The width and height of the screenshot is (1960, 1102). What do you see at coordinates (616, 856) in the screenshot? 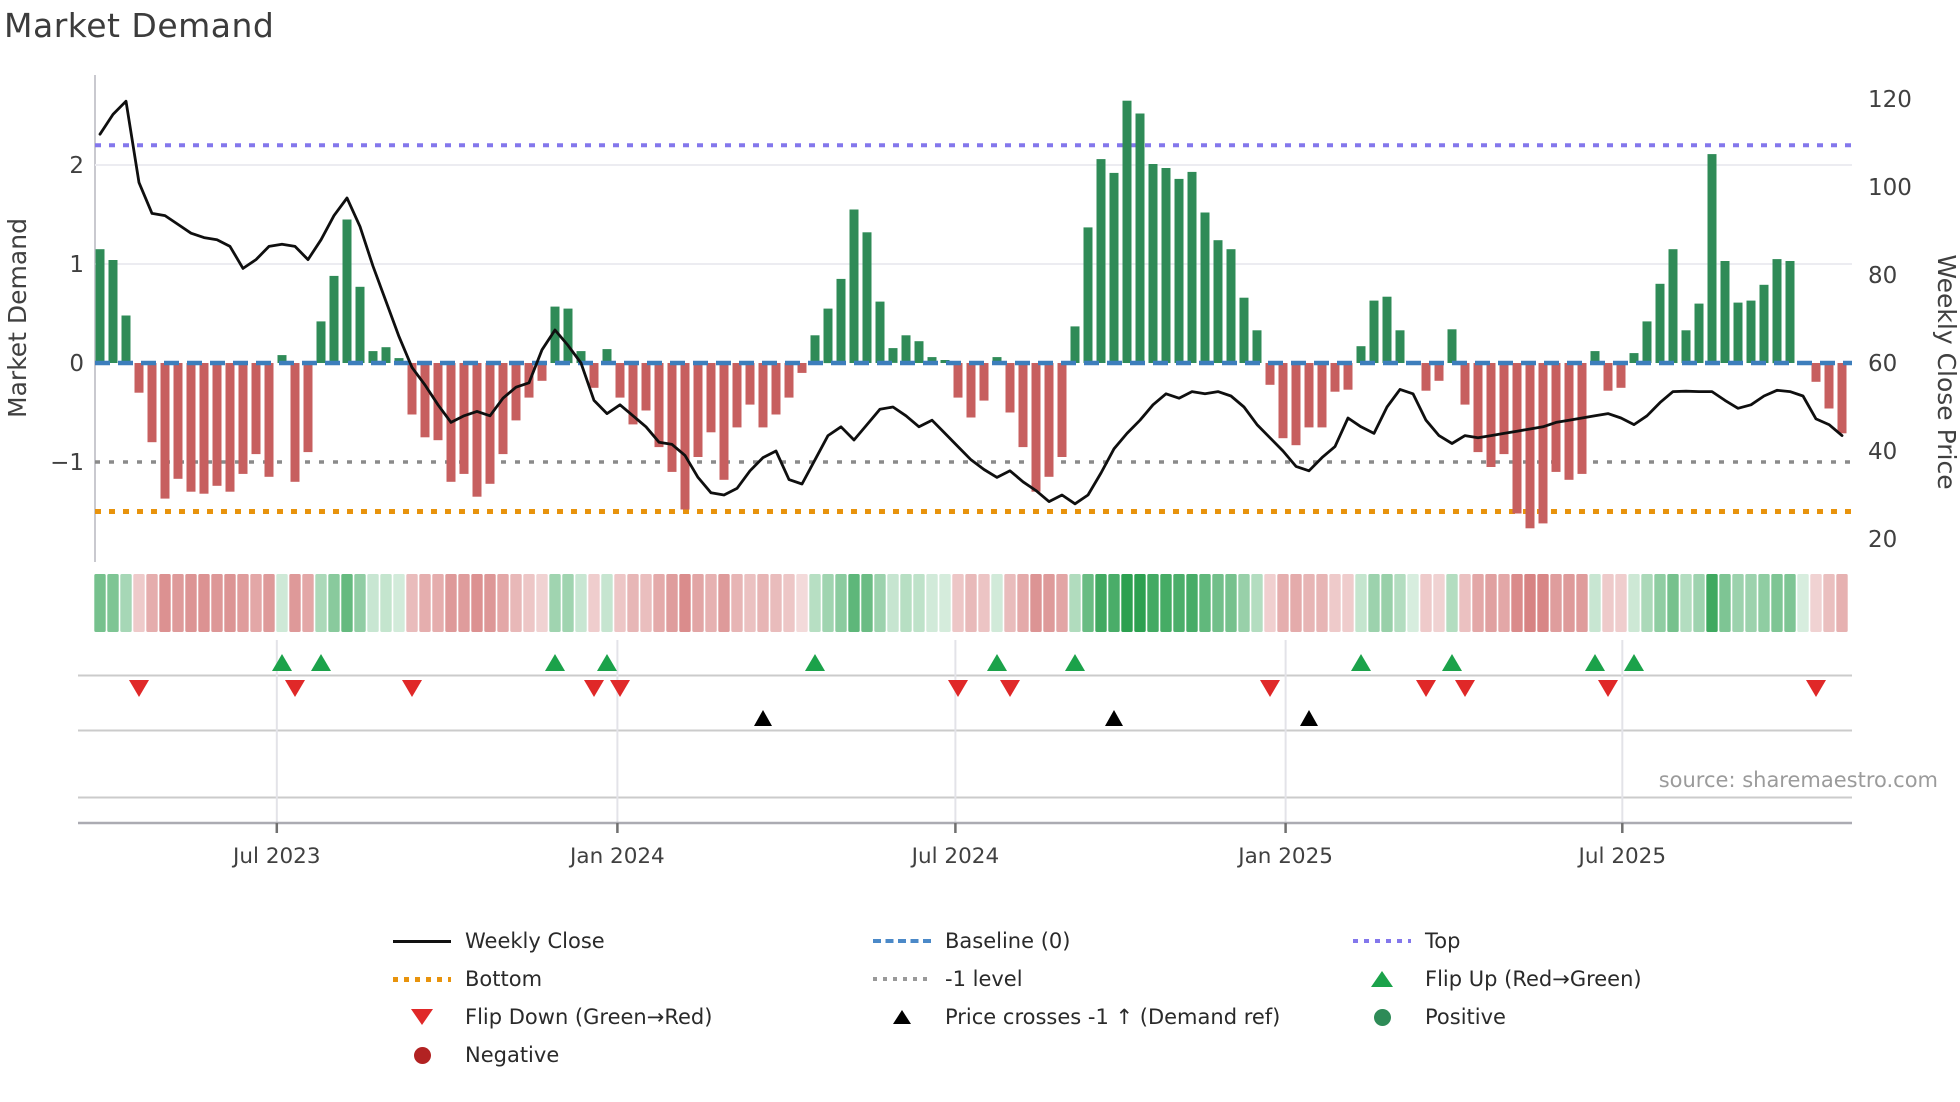
I see `x-tick-label: Jan 2024` at bounding box center [616, 856].